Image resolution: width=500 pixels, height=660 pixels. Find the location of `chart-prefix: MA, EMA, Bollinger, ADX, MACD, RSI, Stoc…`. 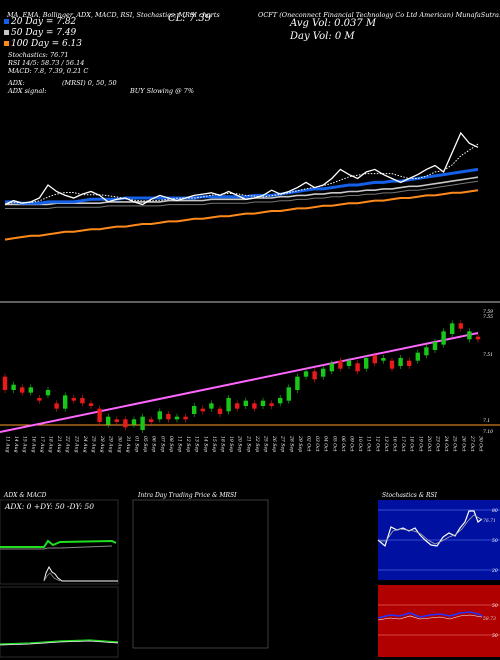

chart-prefix: MA, EMA, Bollinger, ADX, MACD, RSI, Stoc… is located at coordinates (113, 15).